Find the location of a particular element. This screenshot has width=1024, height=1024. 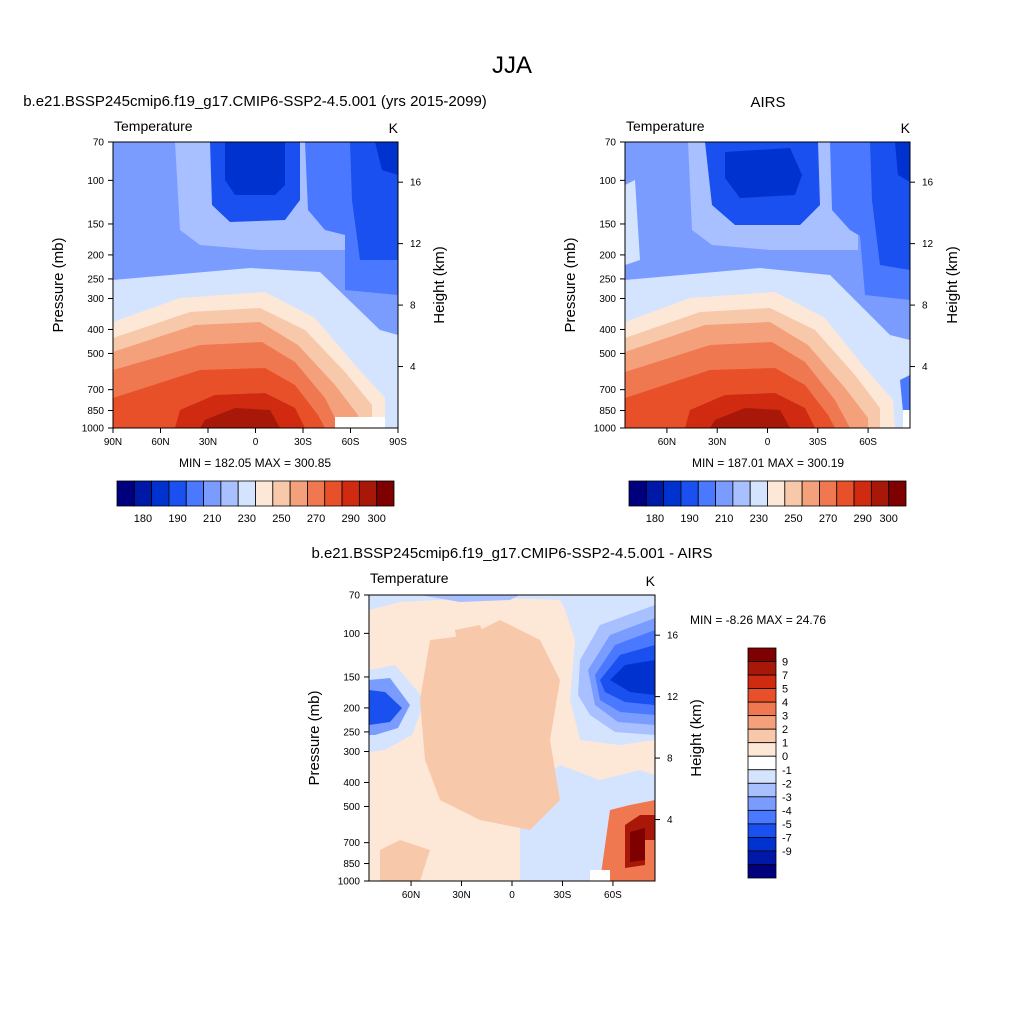

colorbar-label: -2 is located at coordinates (787, 784).